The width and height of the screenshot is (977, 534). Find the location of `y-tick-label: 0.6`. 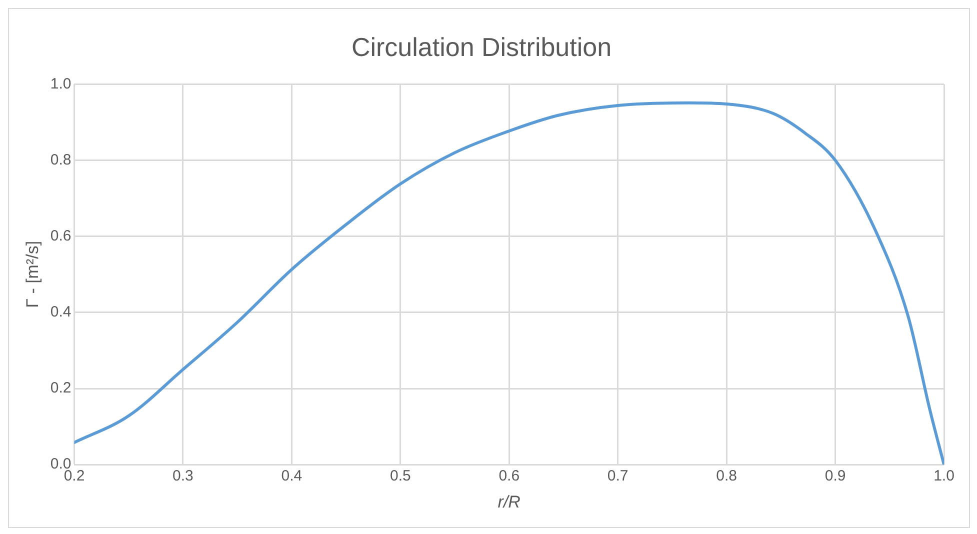

y-tick-label: 0.6 is located at coordinates (61, 236).